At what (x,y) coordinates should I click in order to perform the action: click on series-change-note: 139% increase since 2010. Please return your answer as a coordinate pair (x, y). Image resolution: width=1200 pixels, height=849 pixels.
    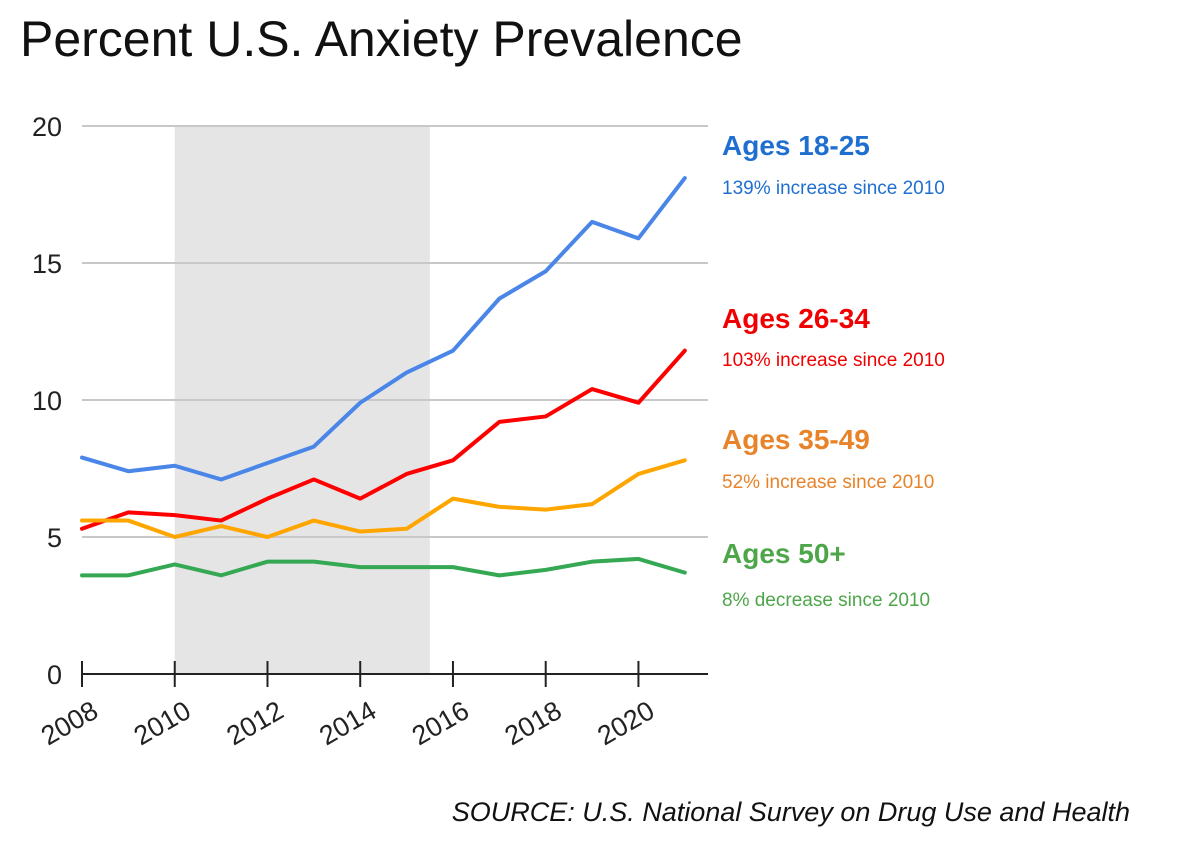
    Looking at the image, I should click on (833, 188).